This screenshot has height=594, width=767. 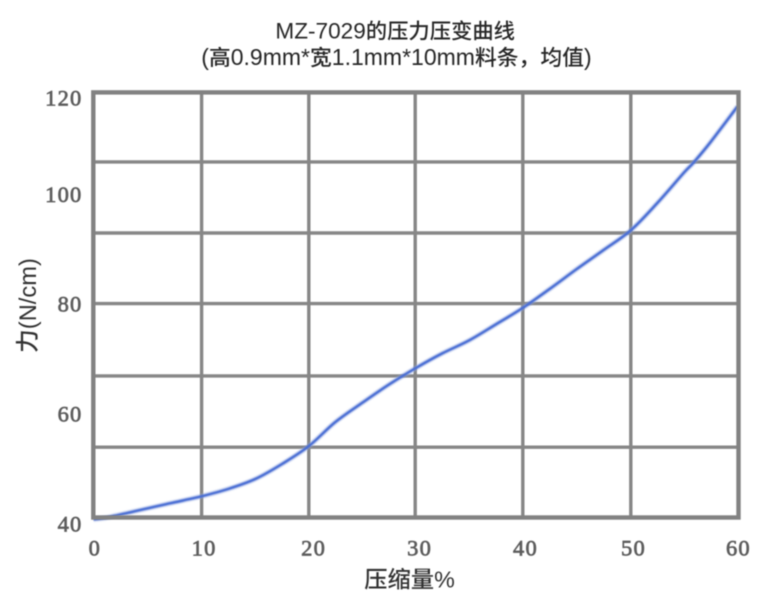 What do you see at coordinates (633, 548) in the screenshot?
I see `svg-text: 50` at bounding box center [633, 548].